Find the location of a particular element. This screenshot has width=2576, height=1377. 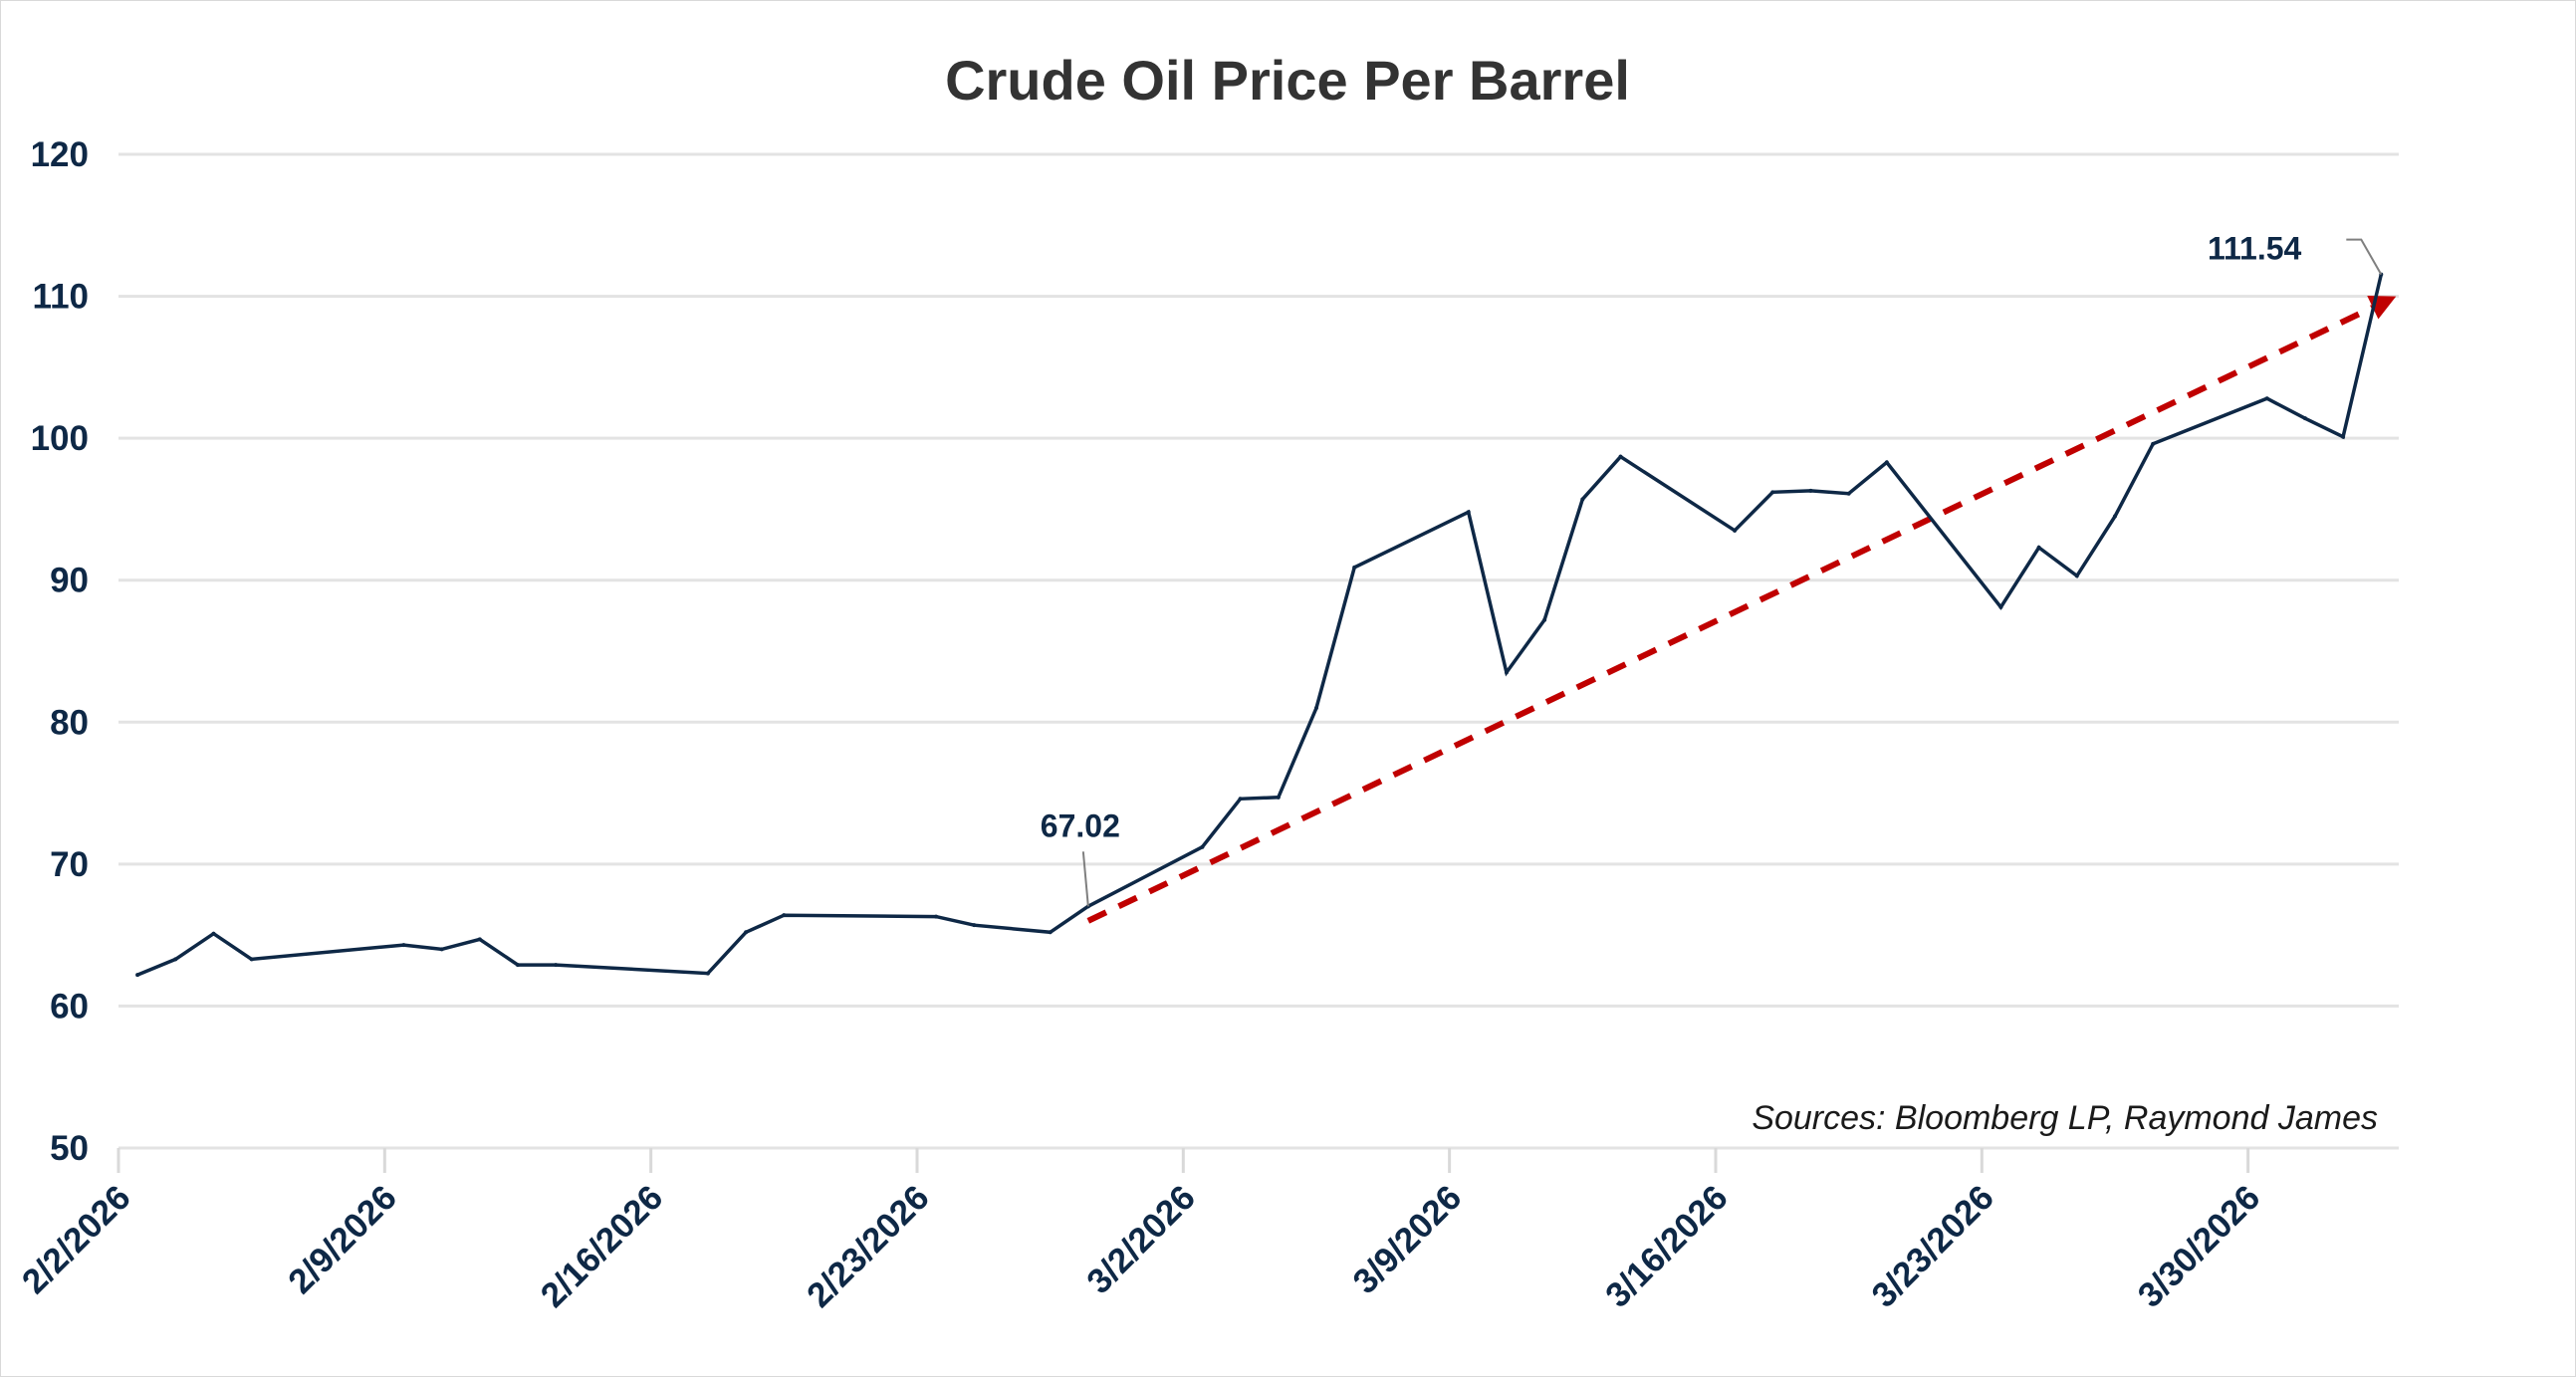

y-tick-label: 80 is located at coordinates (69, 722).